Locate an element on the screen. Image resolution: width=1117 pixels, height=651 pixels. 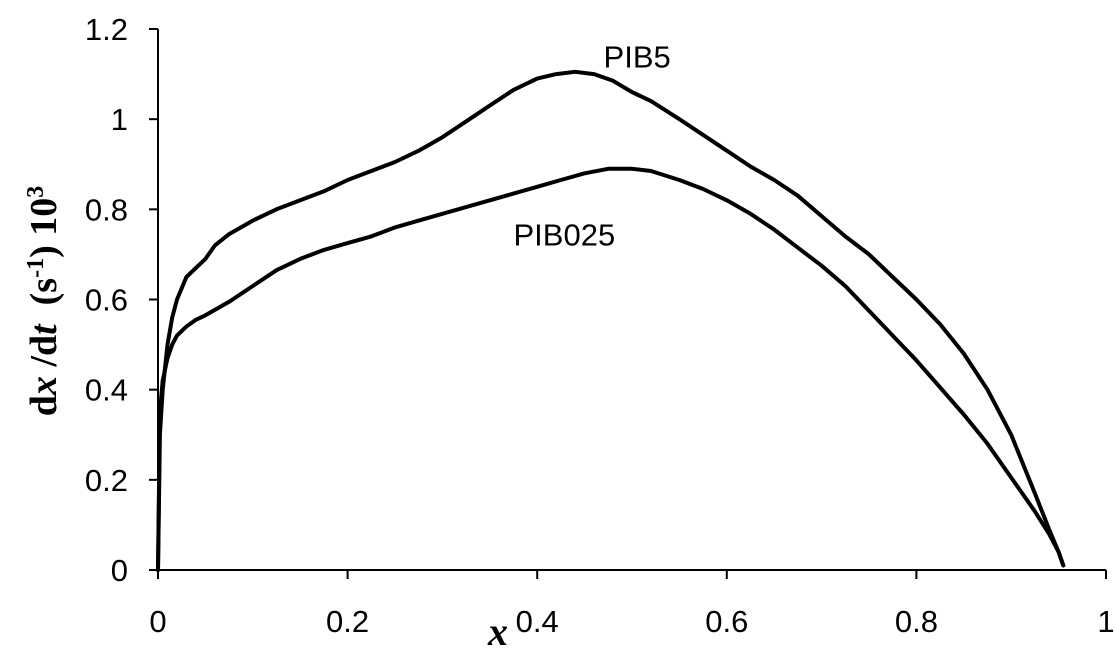
x-tick-label: 0.4 is located at coordinates (537, 621).